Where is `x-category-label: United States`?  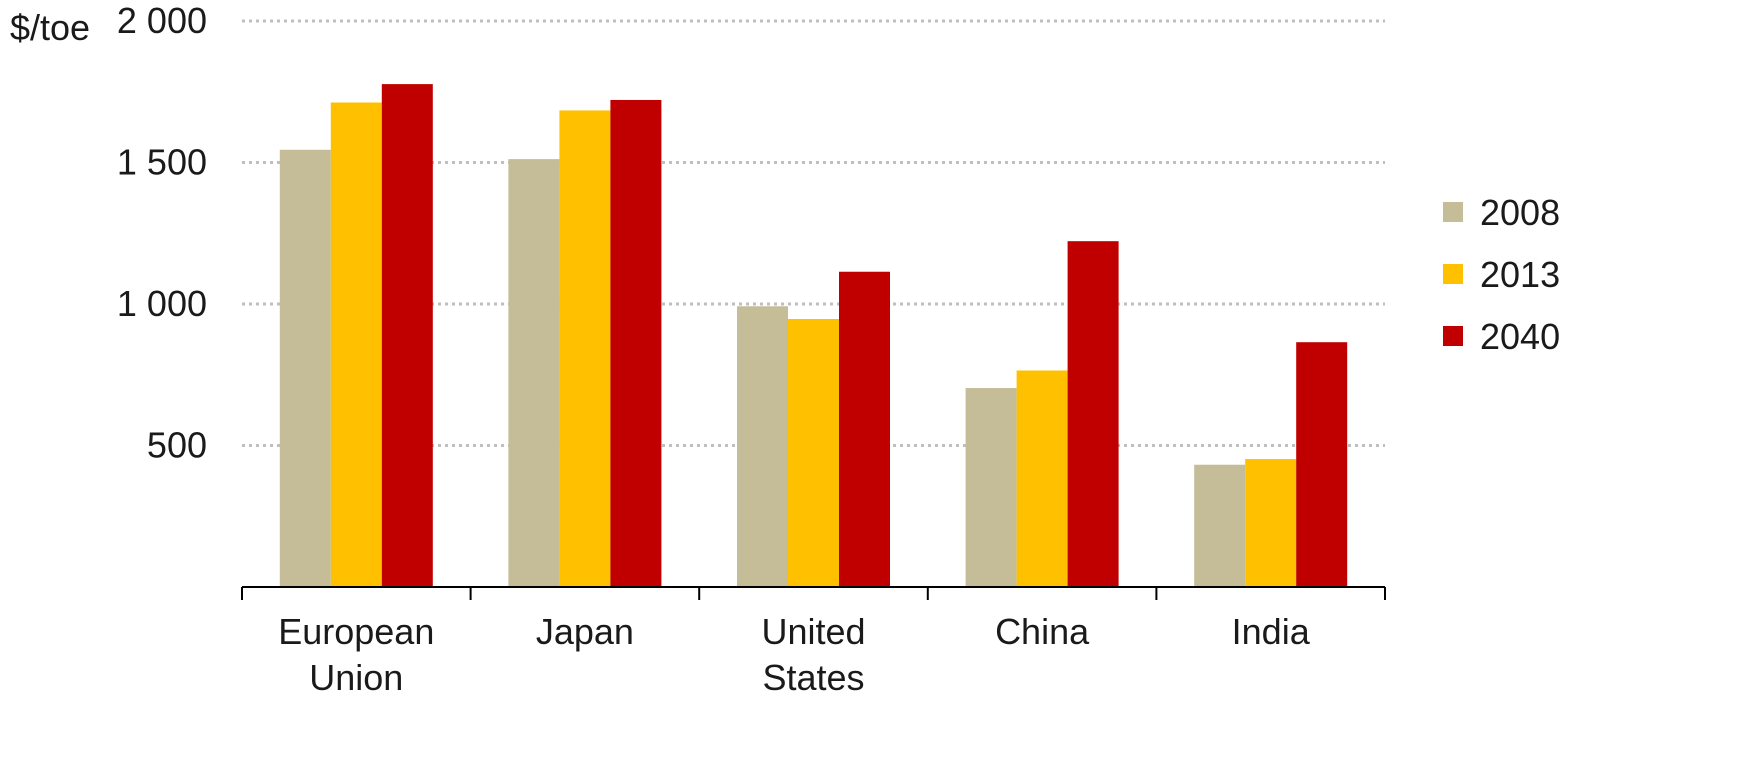 x-category-label: United States is located at coordinates (813, 654).